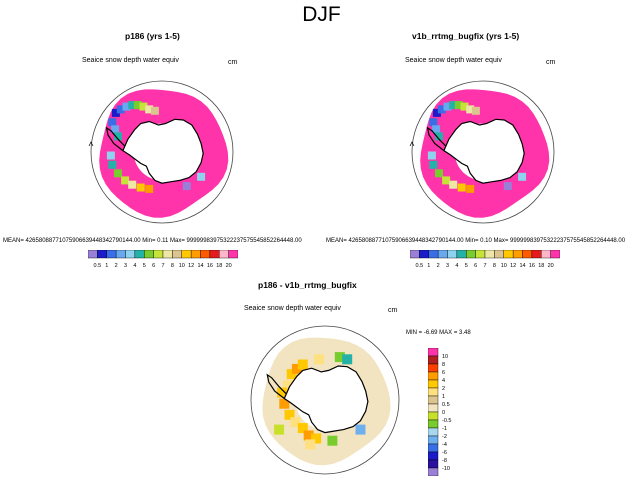 The height and width of the screenshot is (481, 643). What do you see at coordinates (443, 373) in the screenshot?
I see `panel-3-colorbar-tick-label: 6` at bounding box center [443, 373].